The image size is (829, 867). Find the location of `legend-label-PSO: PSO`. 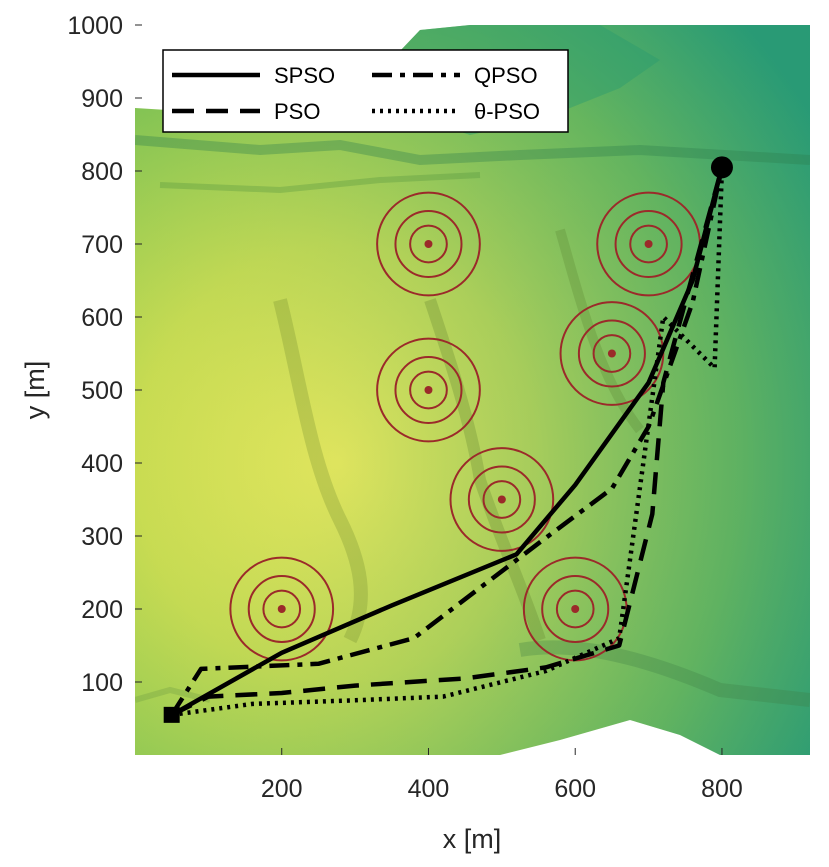

legend-label-PSO: PSO is located at coordinates (297, 111).